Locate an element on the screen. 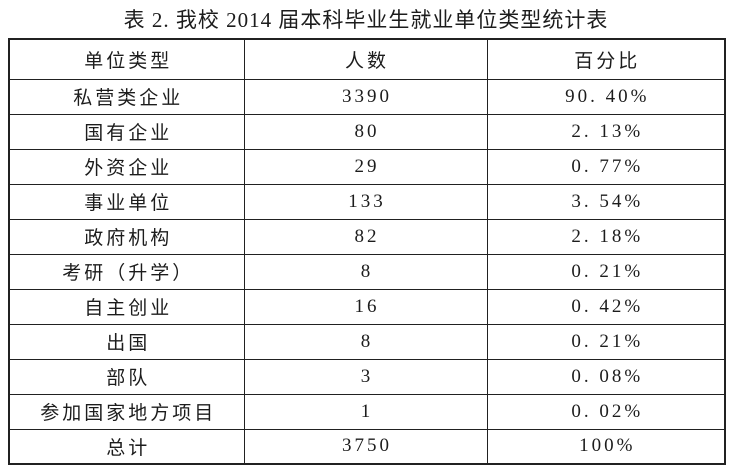 This screenshot has width=732, height=466. cell-count: 3 is located at coordinates (365, 376).